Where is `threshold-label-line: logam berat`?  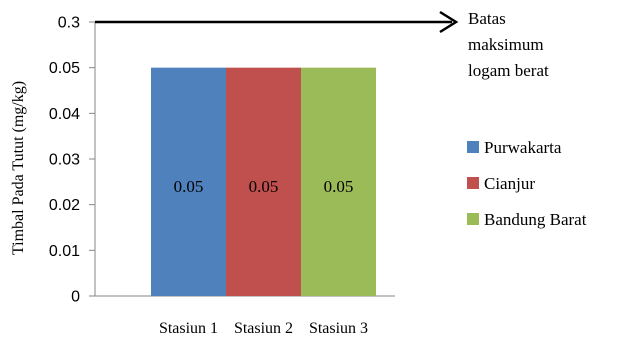
threshold-label-line: logam berat is located at coordinates (508, 70).